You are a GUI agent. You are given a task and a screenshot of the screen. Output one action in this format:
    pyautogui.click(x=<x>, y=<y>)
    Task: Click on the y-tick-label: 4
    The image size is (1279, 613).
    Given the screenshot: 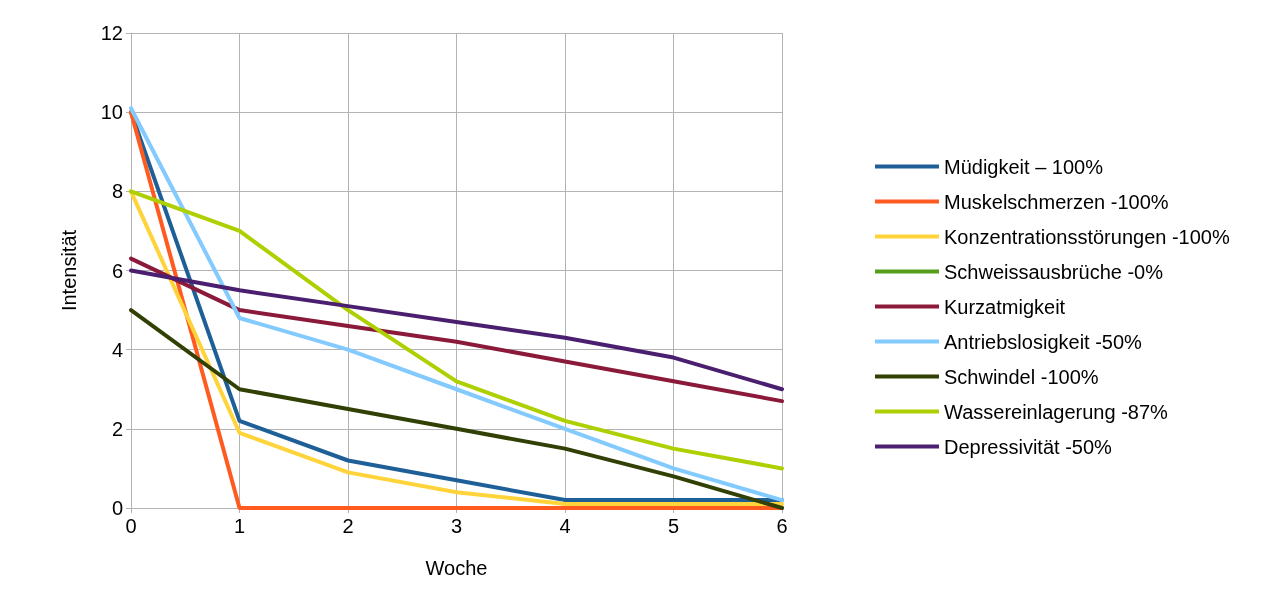 What is the action you would take?
    pyautogui.click(x=117, y=349)
    